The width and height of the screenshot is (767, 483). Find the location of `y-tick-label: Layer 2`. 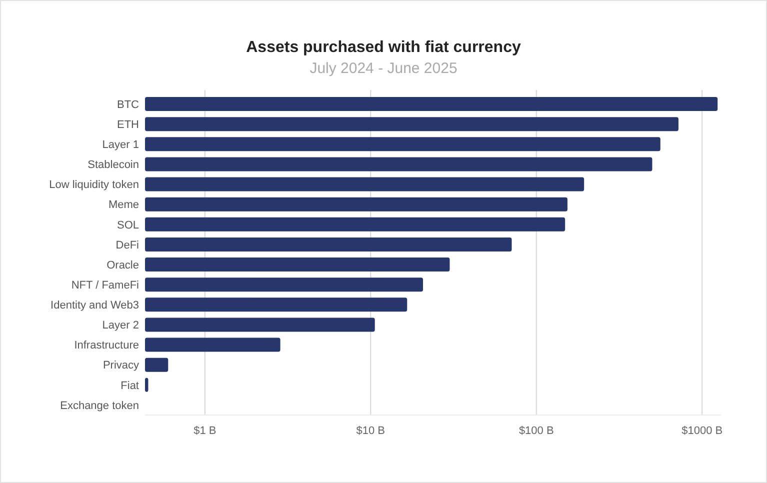

y-tick-label: Layer 2 is located at coordinates (120, 326).